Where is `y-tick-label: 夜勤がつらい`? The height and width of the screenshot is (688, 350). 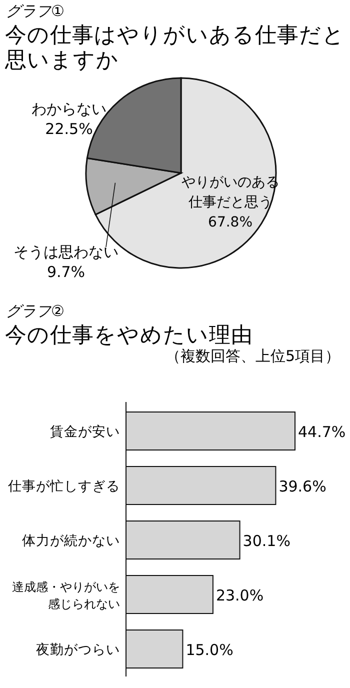
y-tick-label: 夜勤がつらい is located at coordinates (78, 650).